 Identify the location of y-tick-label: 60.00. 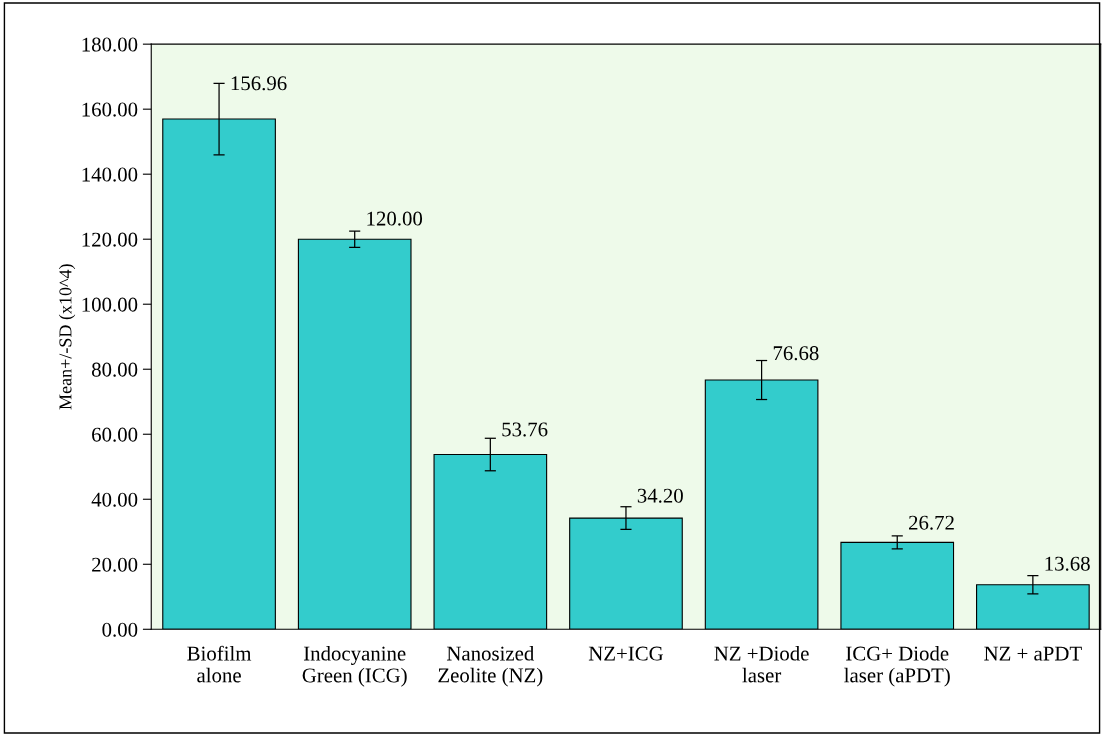
(115, 434).